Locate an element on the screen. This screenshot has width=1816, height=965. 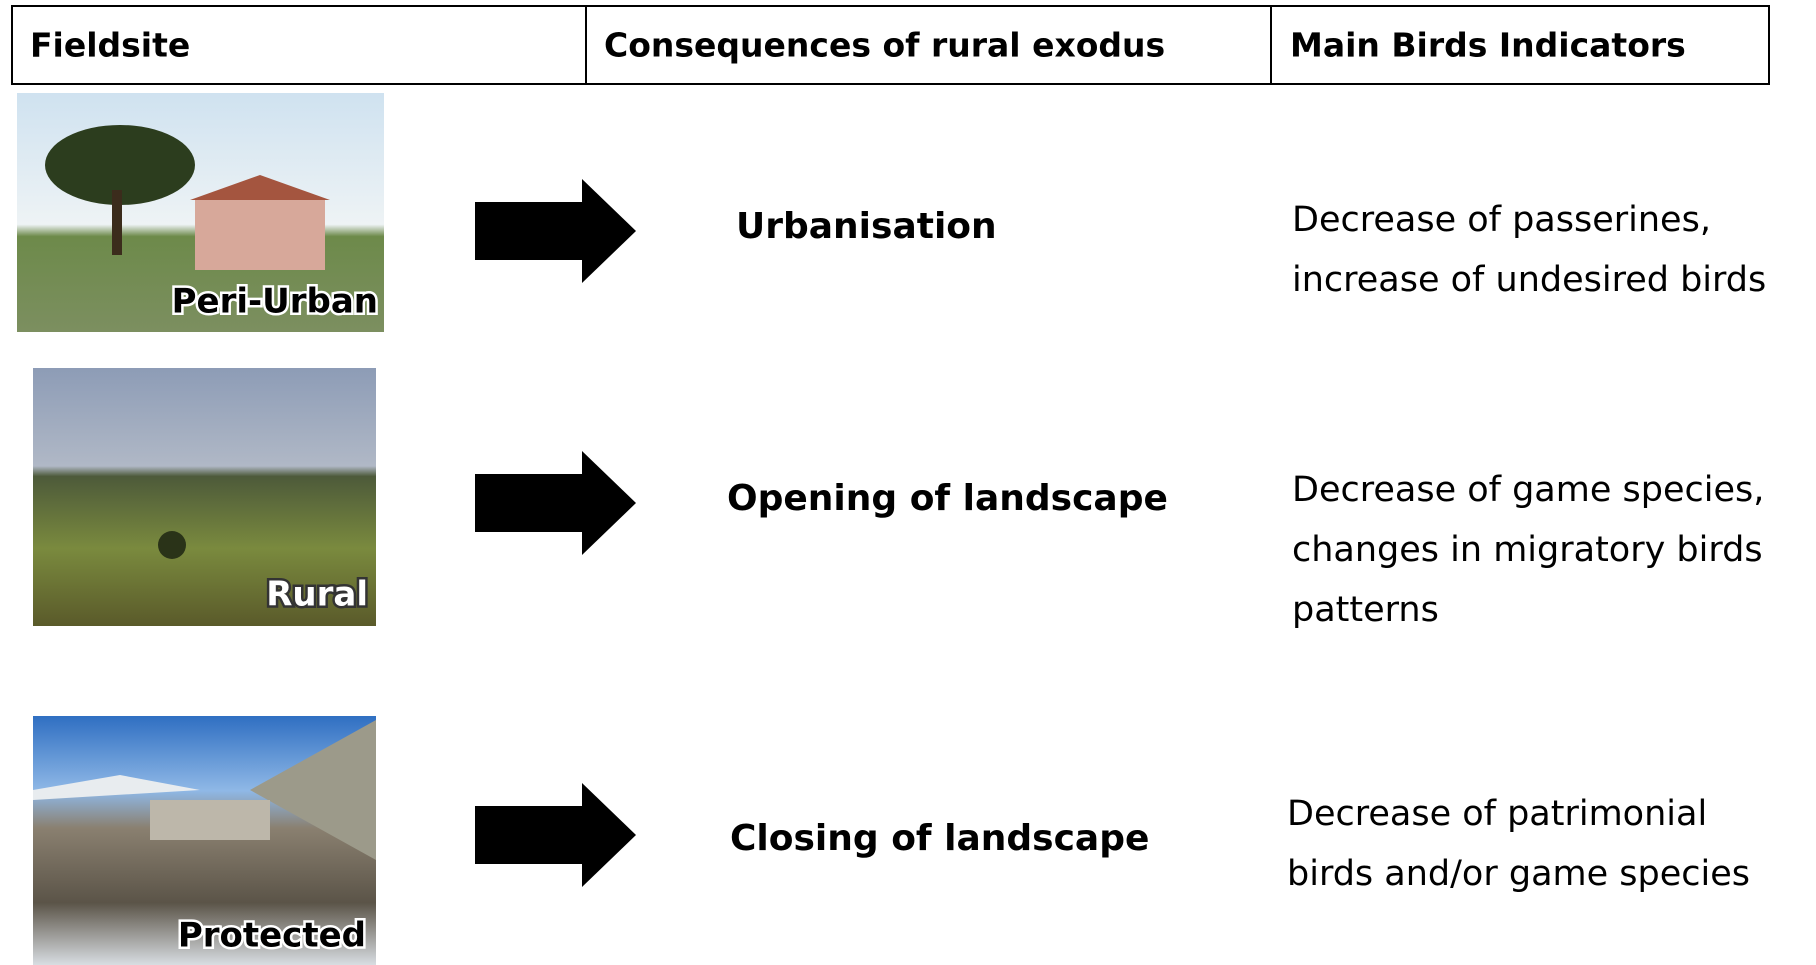
header-box is located at coordinates (890, 45).